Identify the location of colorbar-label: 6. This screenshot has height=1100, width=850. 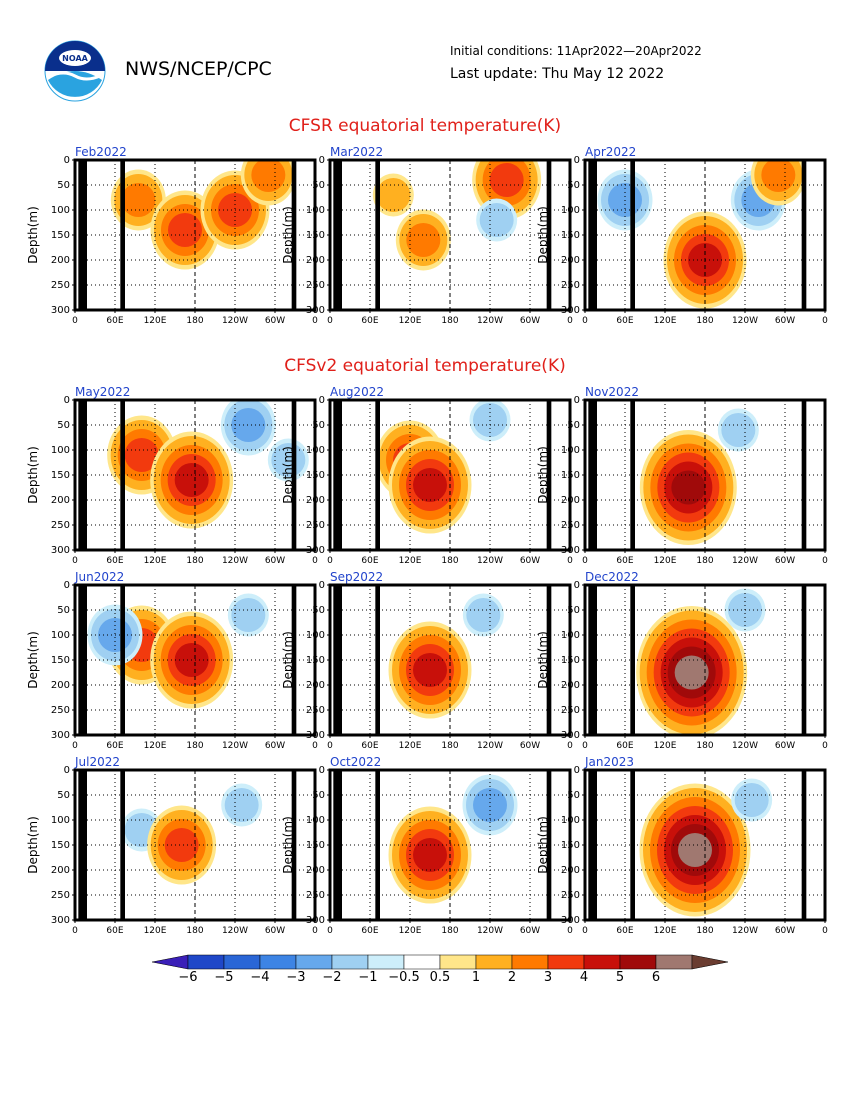
(656, 977).